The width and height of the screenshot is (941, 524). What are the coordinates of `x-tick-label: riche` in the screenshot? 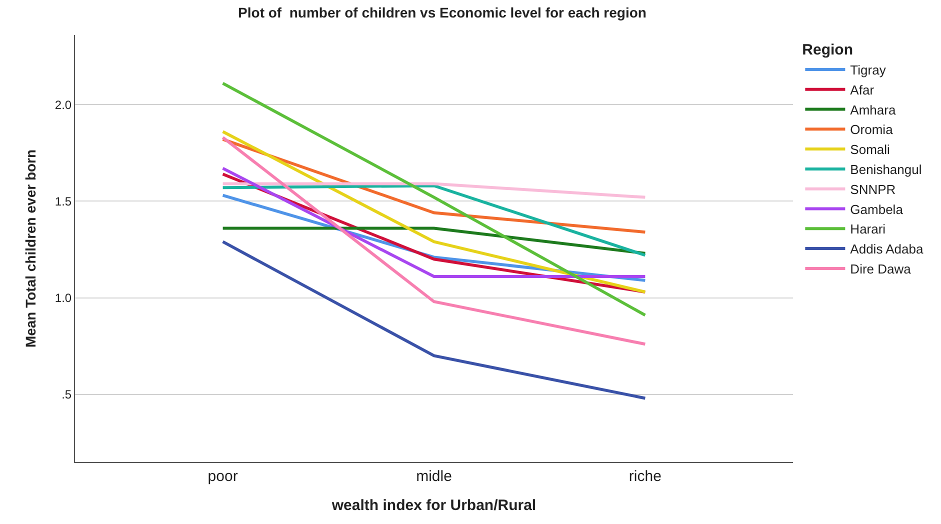 It's located at (645, 476).